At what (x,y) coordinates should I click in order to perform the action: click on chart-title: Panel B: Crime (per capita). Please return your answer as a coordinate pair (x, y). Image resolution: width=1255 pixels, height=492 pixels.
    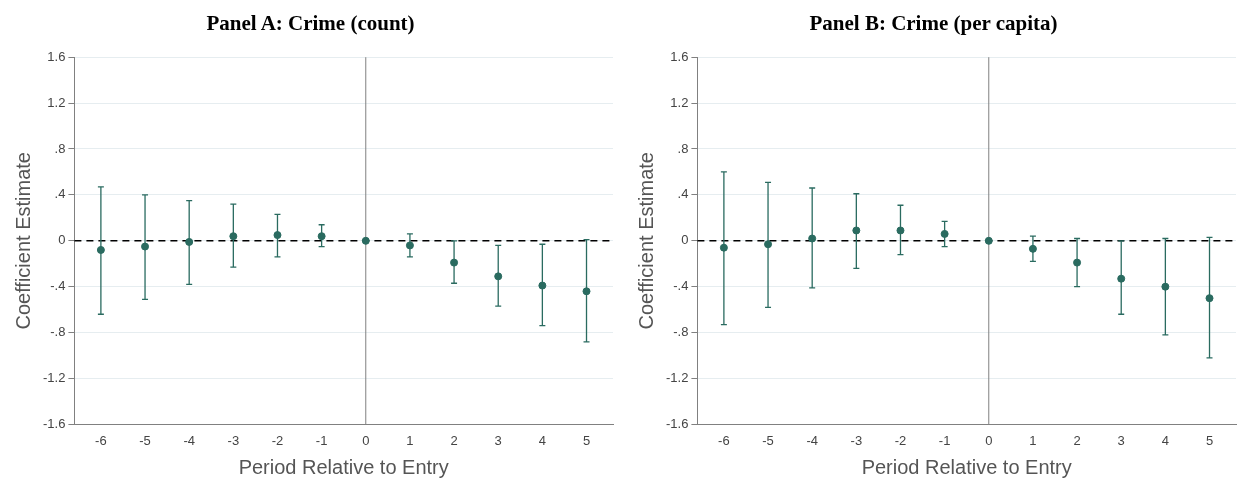
    Looking at the image, I should click on (933, 23).